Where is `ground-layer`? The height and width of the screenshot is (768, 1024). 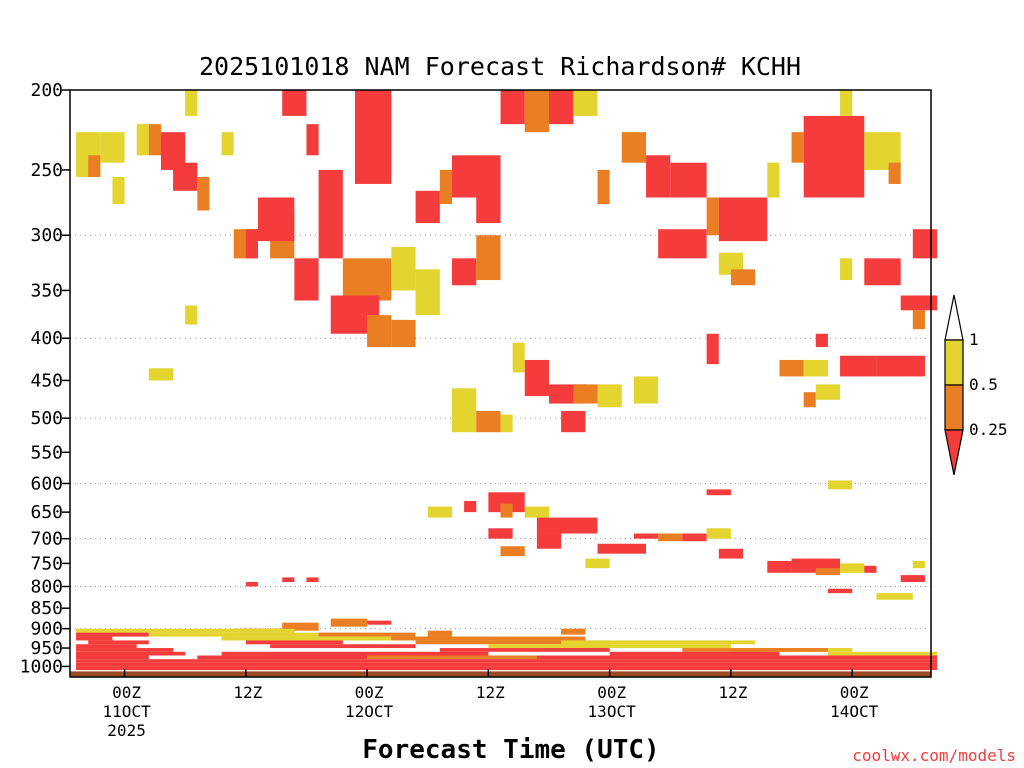
ground-layer is located at coordinates (500, 674).